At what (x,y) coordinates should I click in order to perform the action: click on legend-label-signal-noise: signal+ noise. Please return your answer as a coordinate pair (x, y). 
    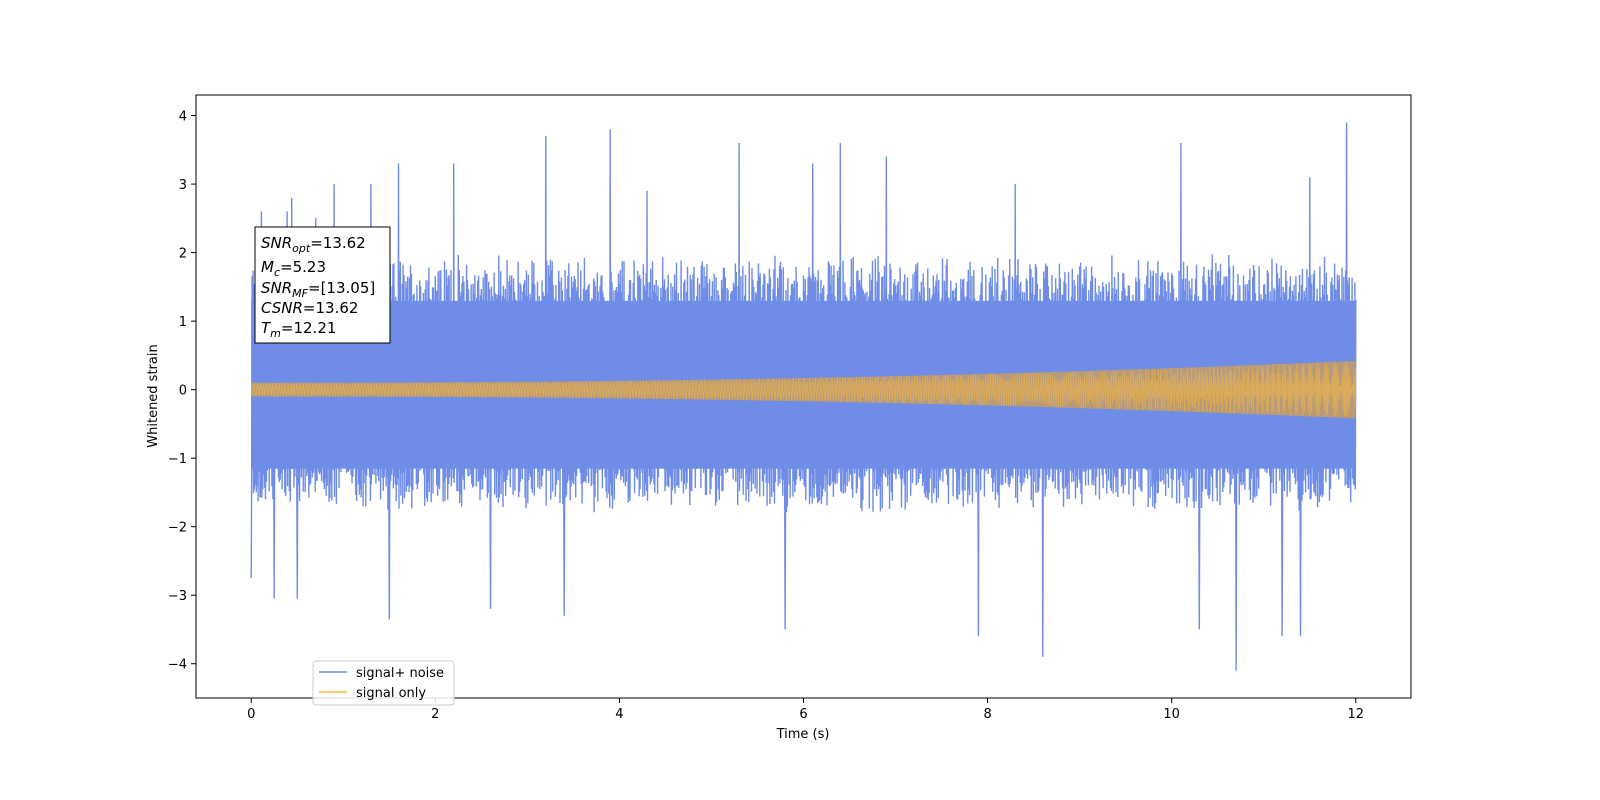
    Looking at the image, I should click on (400, 673).